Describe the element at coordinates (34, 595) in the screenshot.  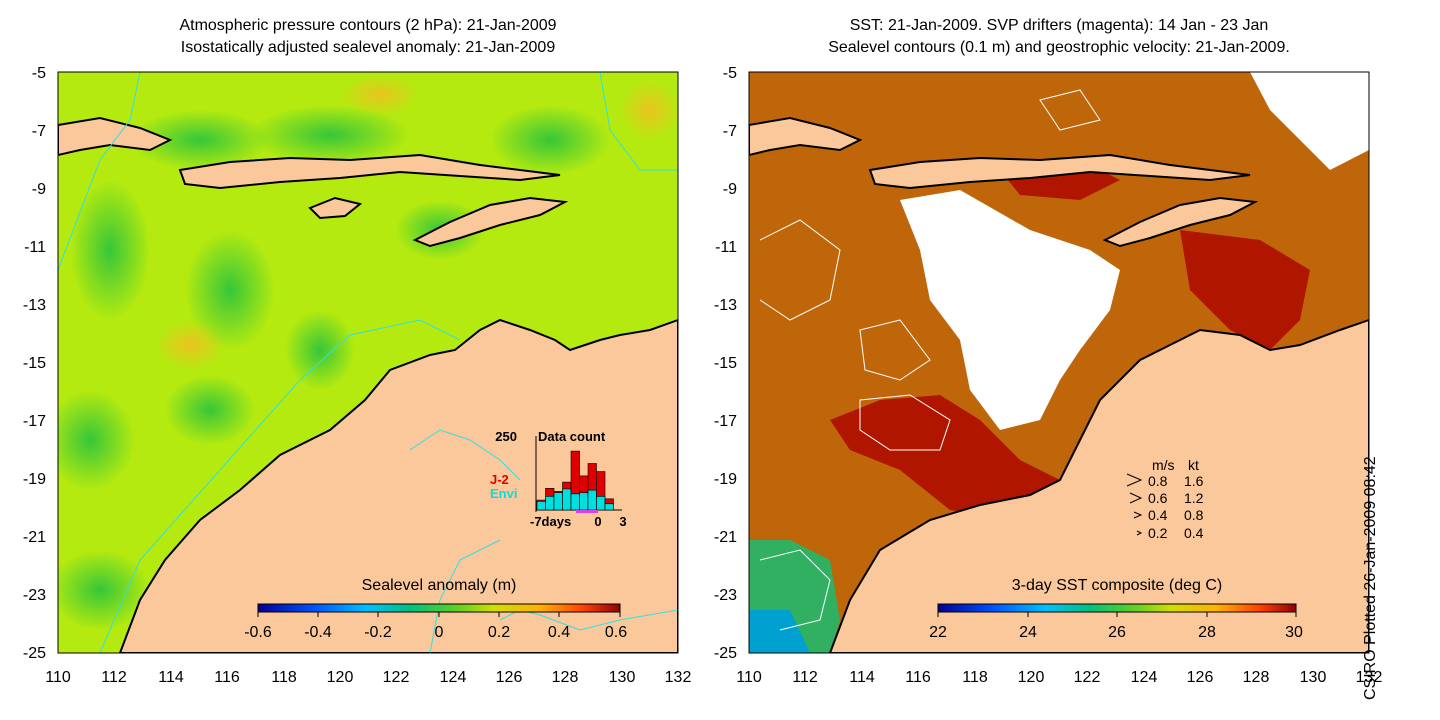
I see `left-y-tick: -23` at that location.